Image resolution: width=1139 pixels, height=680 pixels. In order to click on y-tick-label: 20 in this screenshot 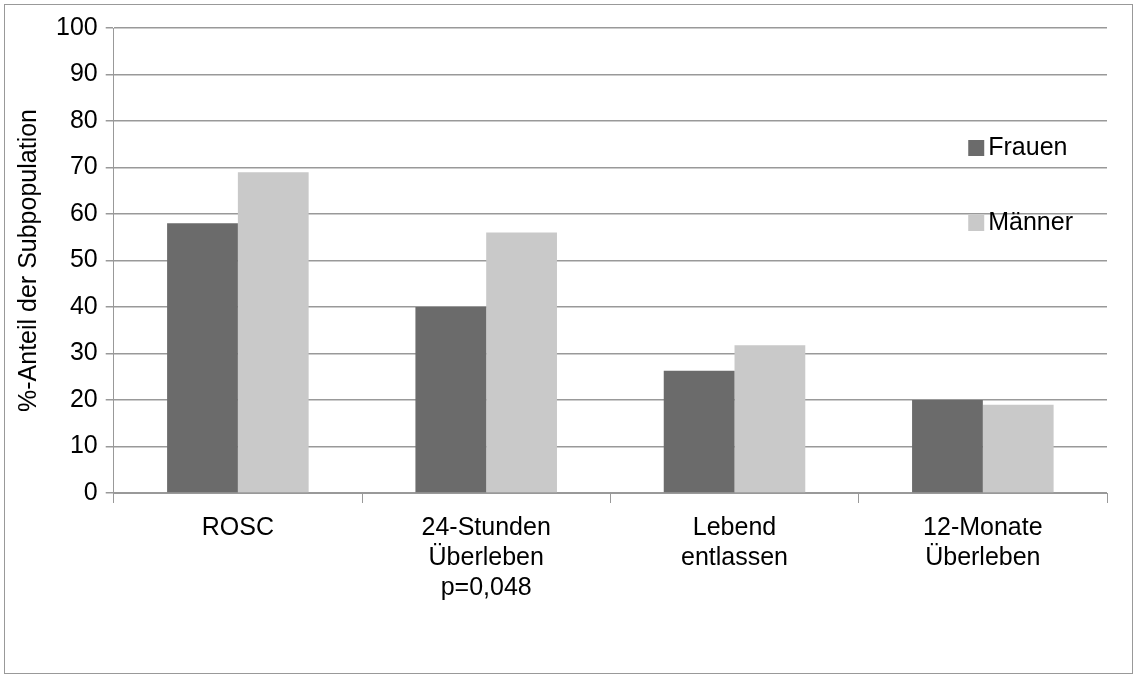, I will do `click(83, 397)`.